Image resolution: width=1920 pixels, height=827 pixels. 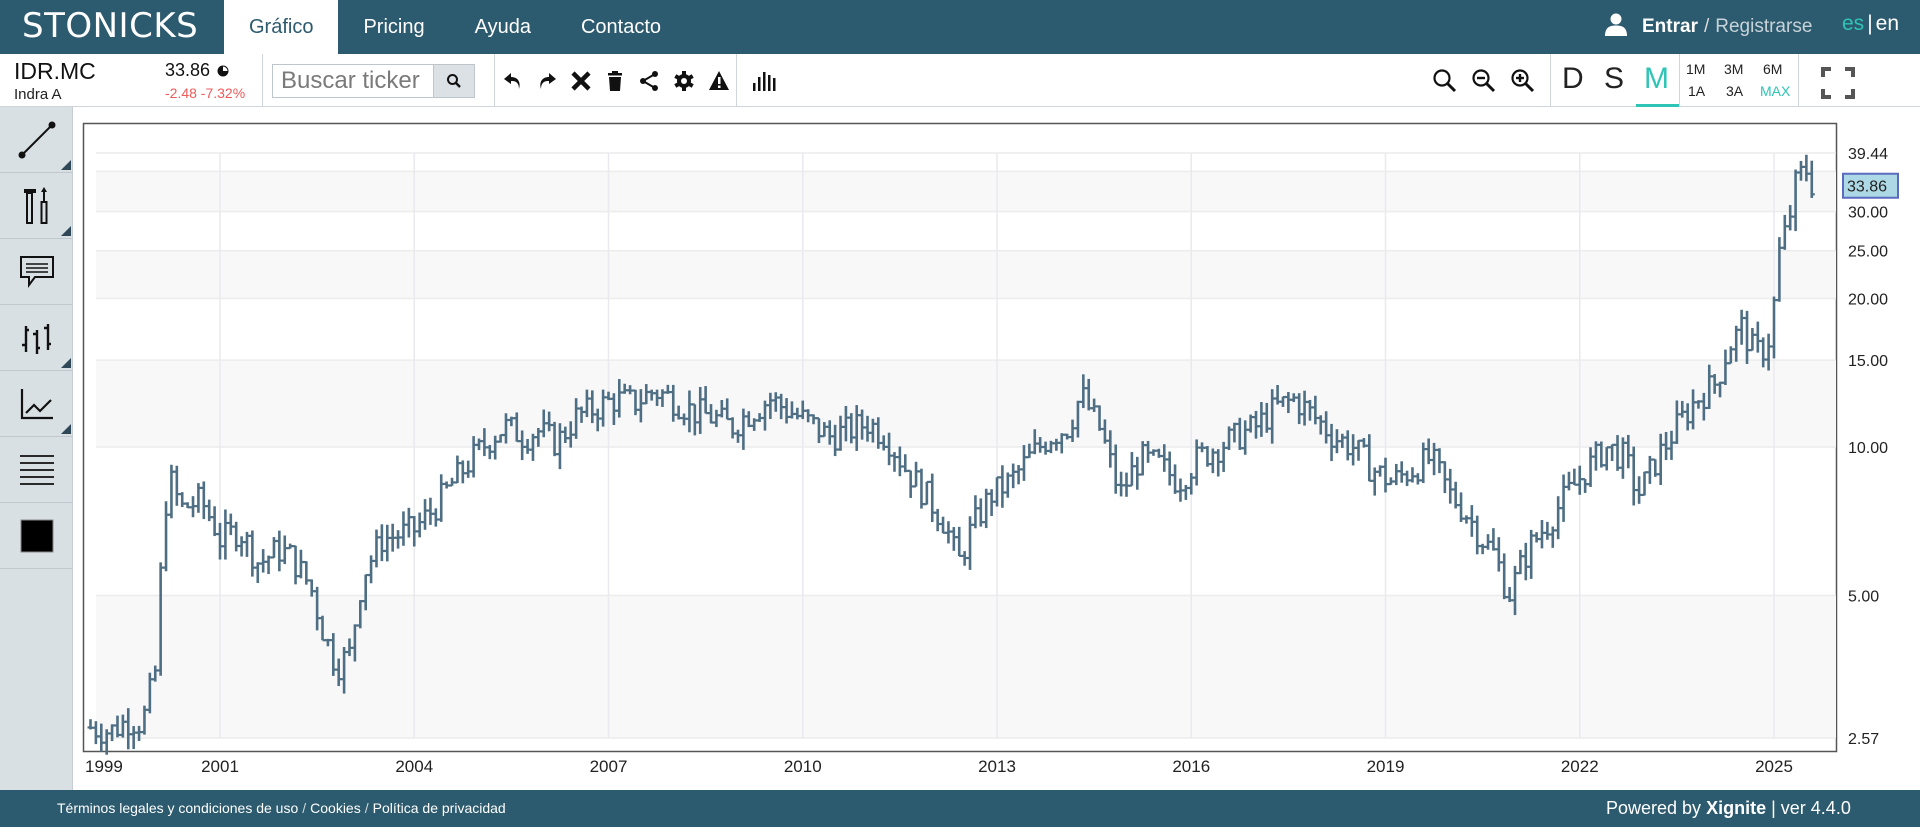 I want to click on ticker-info: IDR.MC Indra A, so click(x=55, y=80).